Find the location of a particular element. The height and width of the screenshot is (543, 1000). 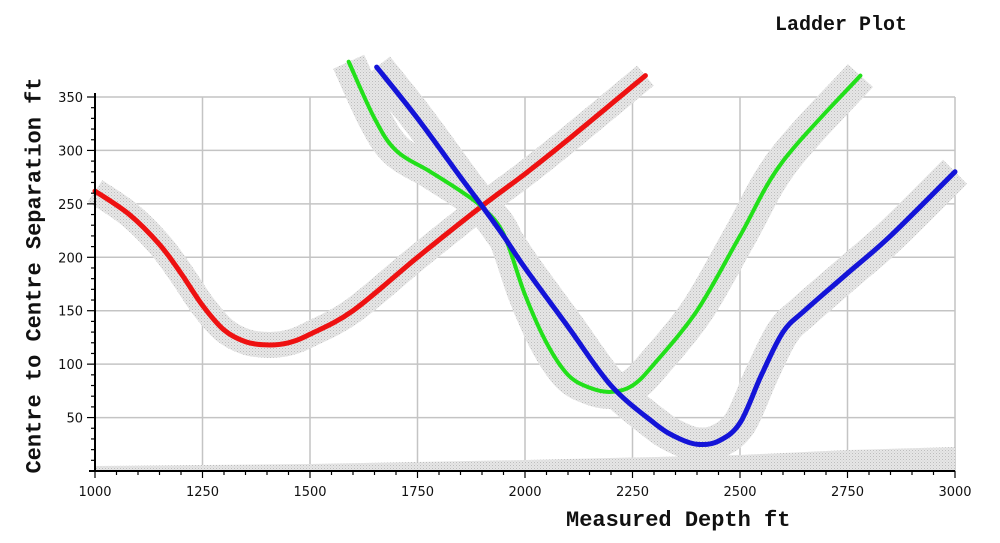

y-tick-label: 250 is located at coordinates (70, 205).